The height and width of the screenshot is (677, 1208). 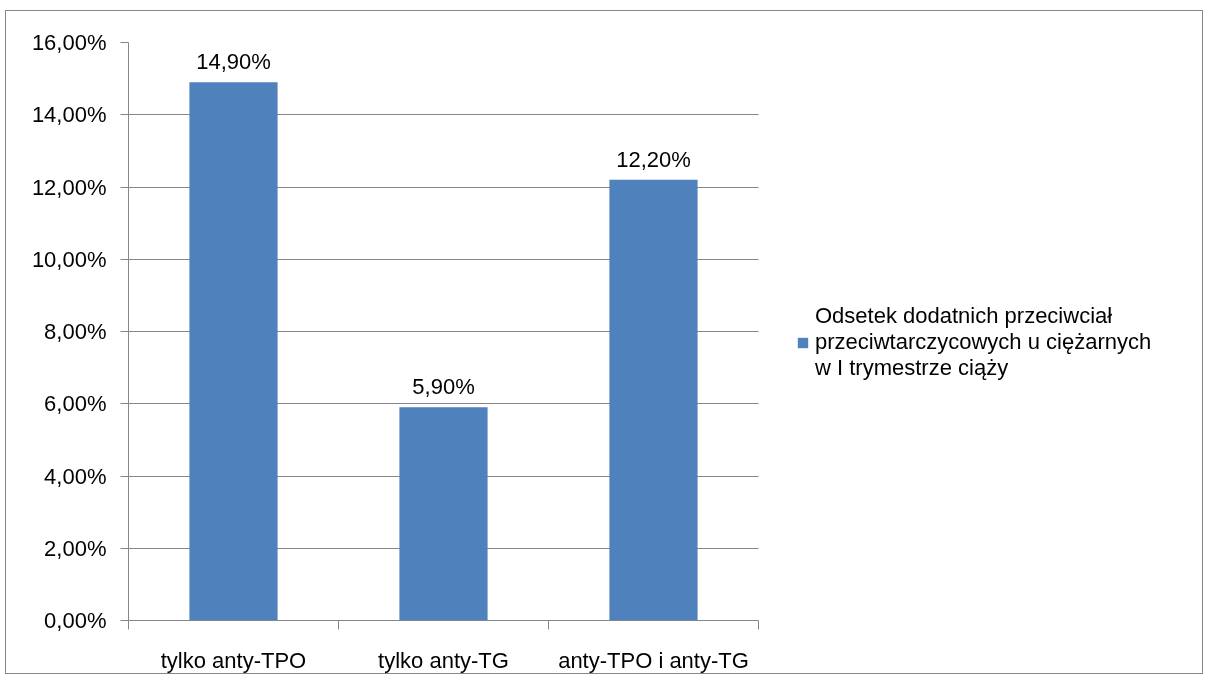 I want to click on x-tick-label: tylko anty-TG, so click(x=443, y=660).